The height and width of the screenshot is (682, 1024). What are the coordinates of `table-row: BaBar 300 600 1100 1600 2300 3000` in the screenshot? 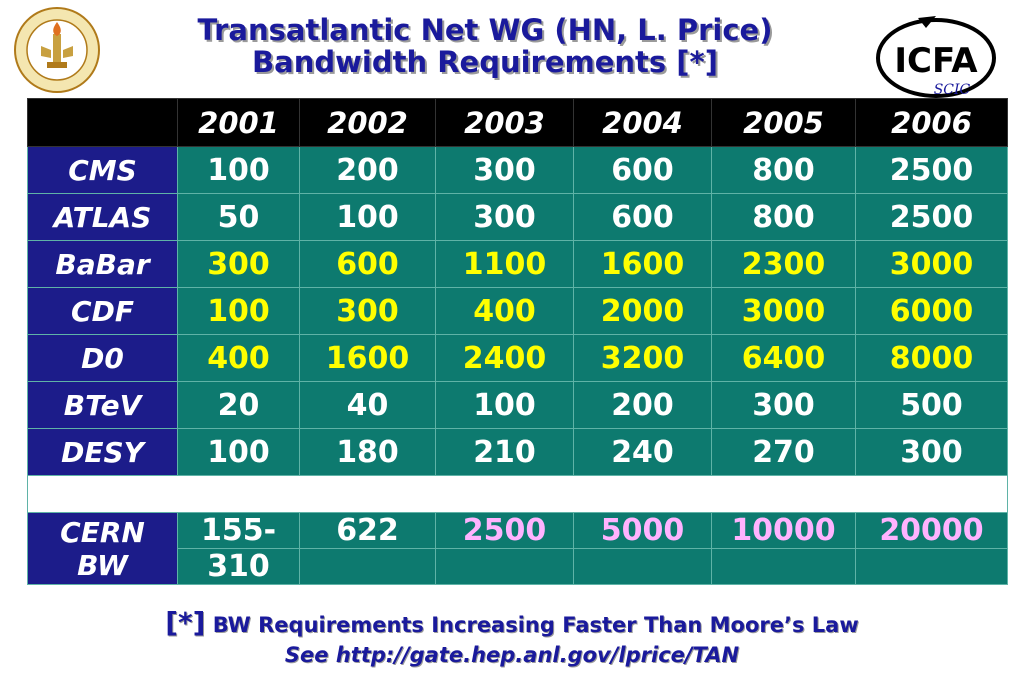 It's located at (517, 264).